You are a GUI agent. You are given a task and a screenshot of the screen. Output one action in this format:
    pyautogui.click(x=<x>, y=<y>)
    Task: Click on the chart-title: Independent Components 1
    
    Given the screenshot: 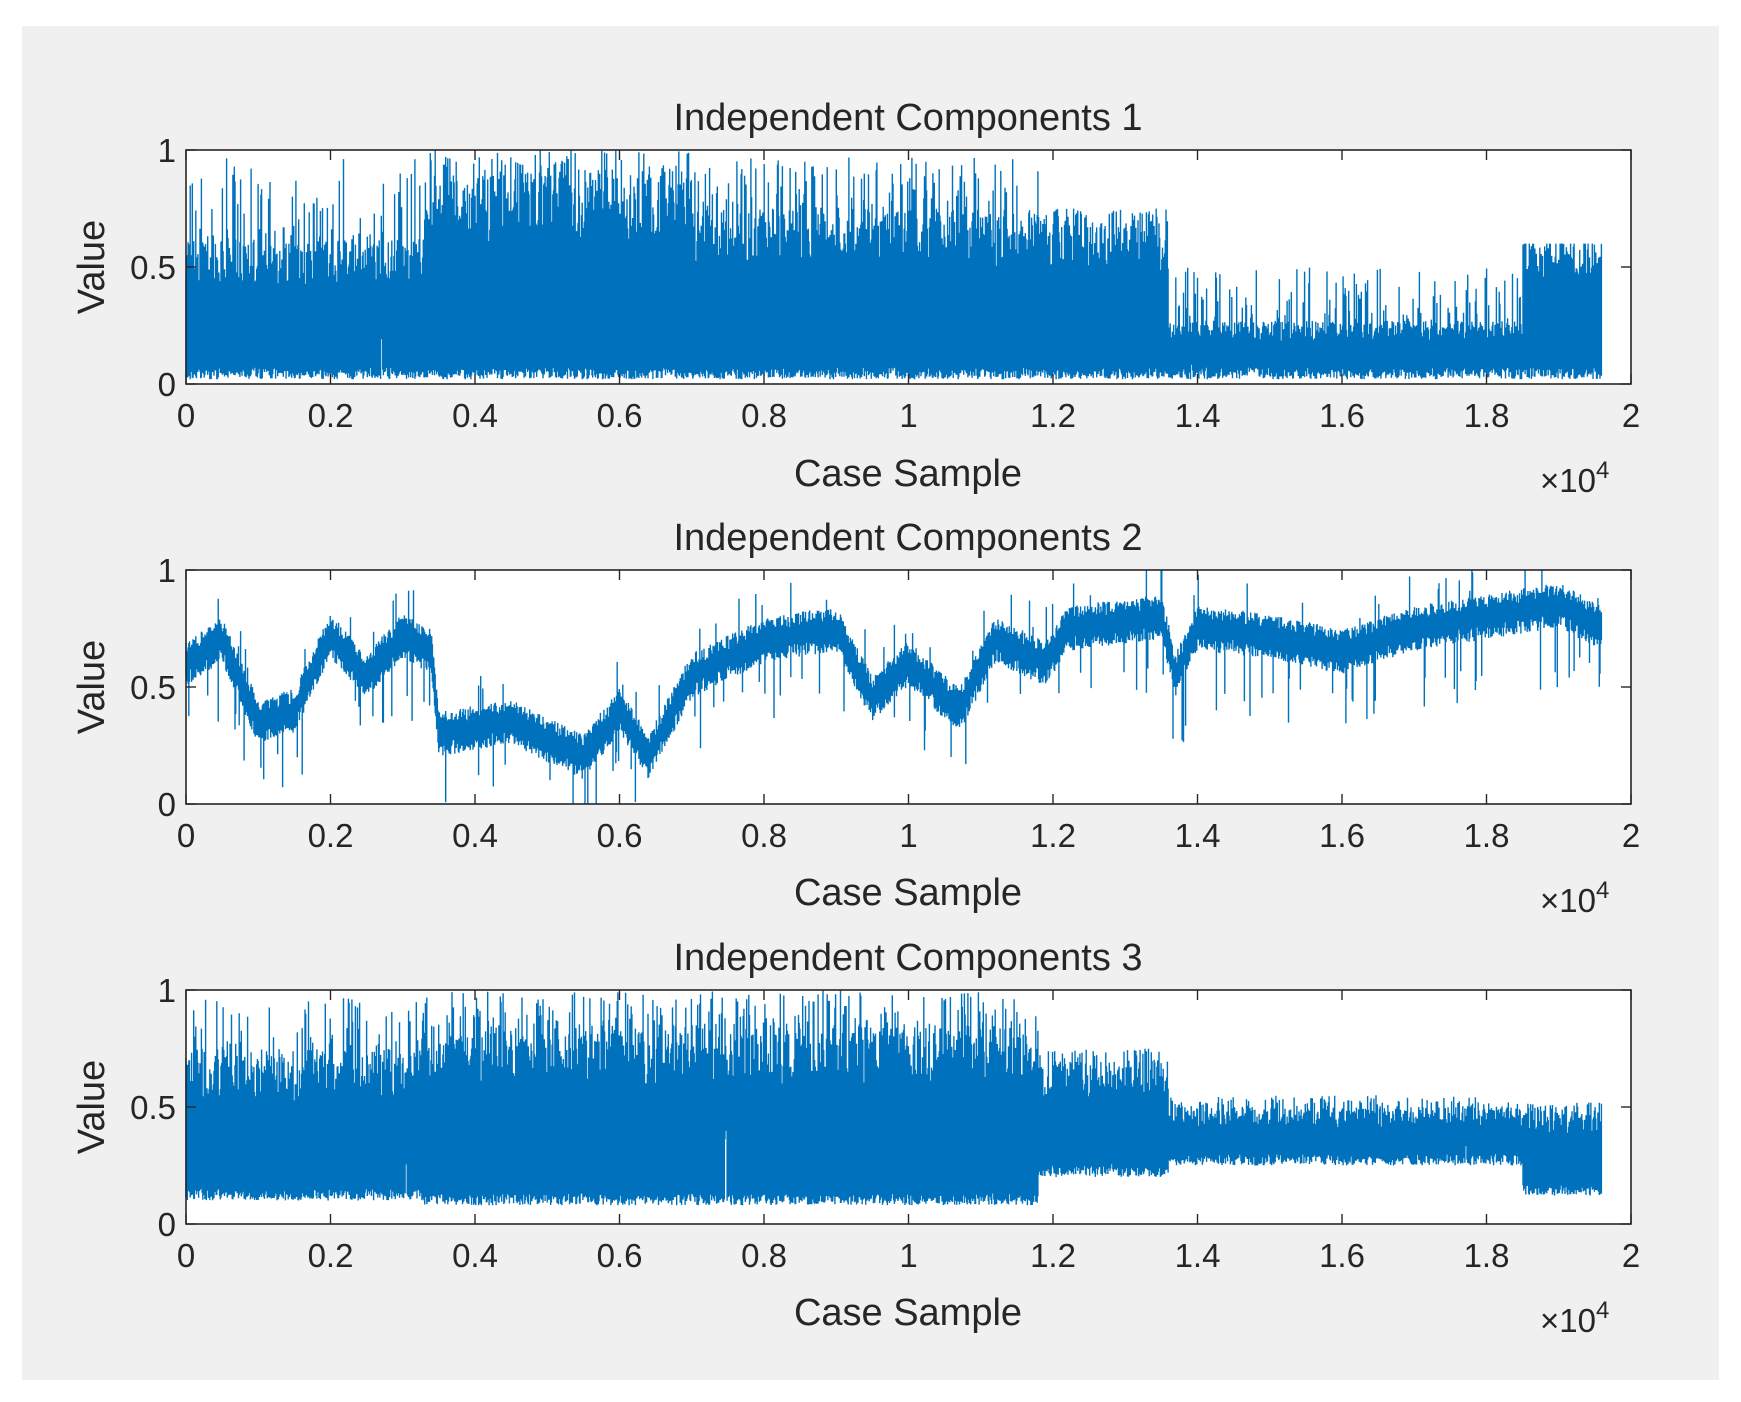 What is the action you would take?
    pyautogui.click(x=907, y=118)
    